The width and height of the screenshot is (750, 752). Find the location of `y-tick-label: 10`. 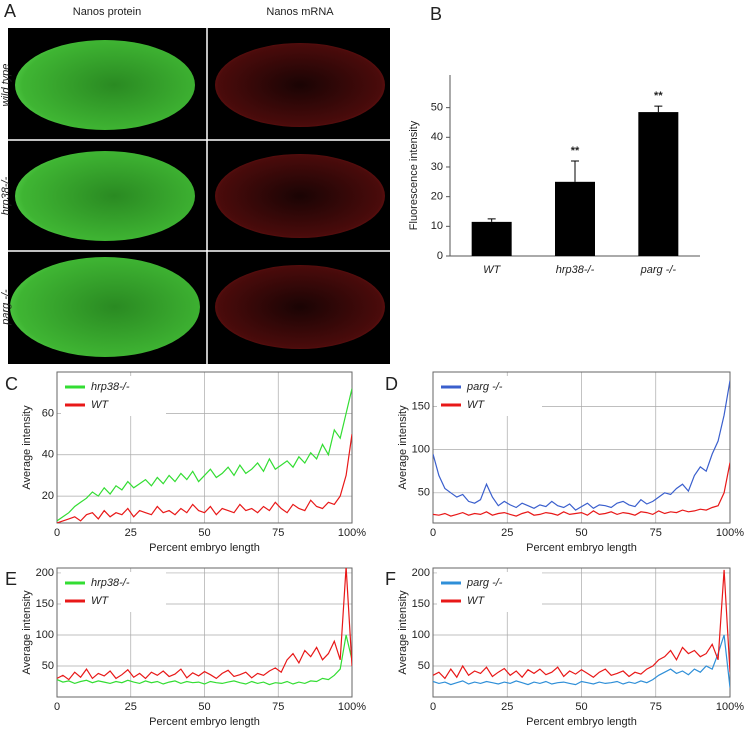

y-tick-label: 10 is located at coordinates (437, 226).